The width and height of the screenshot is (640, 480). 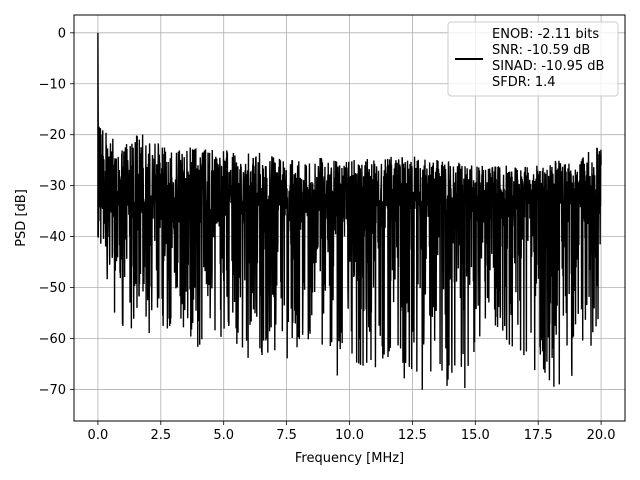 What do you see at coordinates (548, 66) in the screenshot?
I see `legend-sinad: SINAD: -10.95 dB` at bounding box center [548, 66].